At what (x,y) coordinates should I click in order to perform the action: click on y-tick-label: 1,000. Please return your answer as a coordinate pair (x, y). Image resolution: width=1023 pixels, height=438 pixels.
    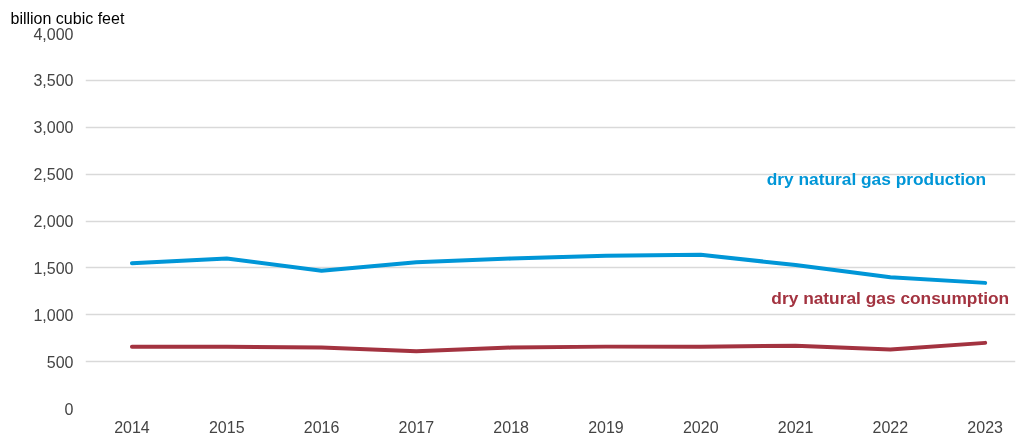
    Looking at the image, I should click on (53, 315).